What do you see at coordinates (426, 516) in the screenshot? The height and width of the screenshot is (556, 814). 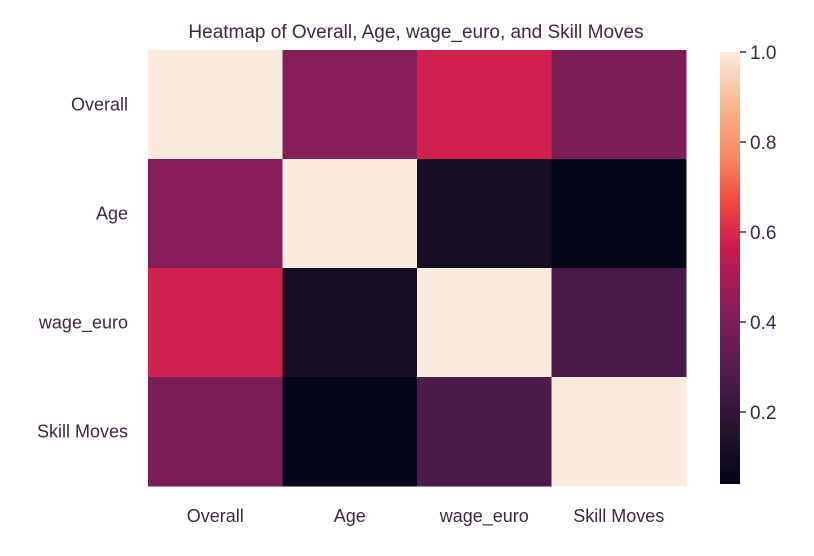 I see `x-axis-labels: Overall Age wage_euro Skill Moves` at bounding box center [426, 516].